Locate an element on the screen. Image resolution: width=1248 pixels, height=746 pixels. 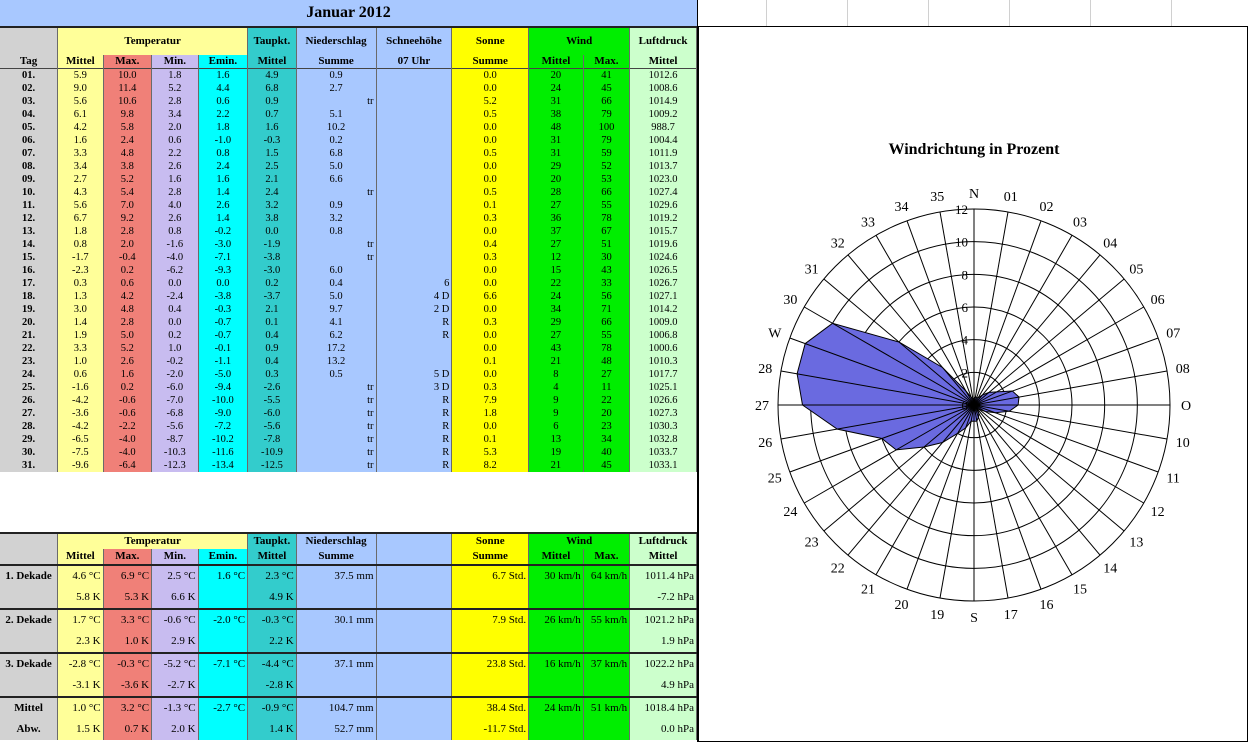
stats-cell-temp-max: -3.6 K is located at coordinates (128, 686).